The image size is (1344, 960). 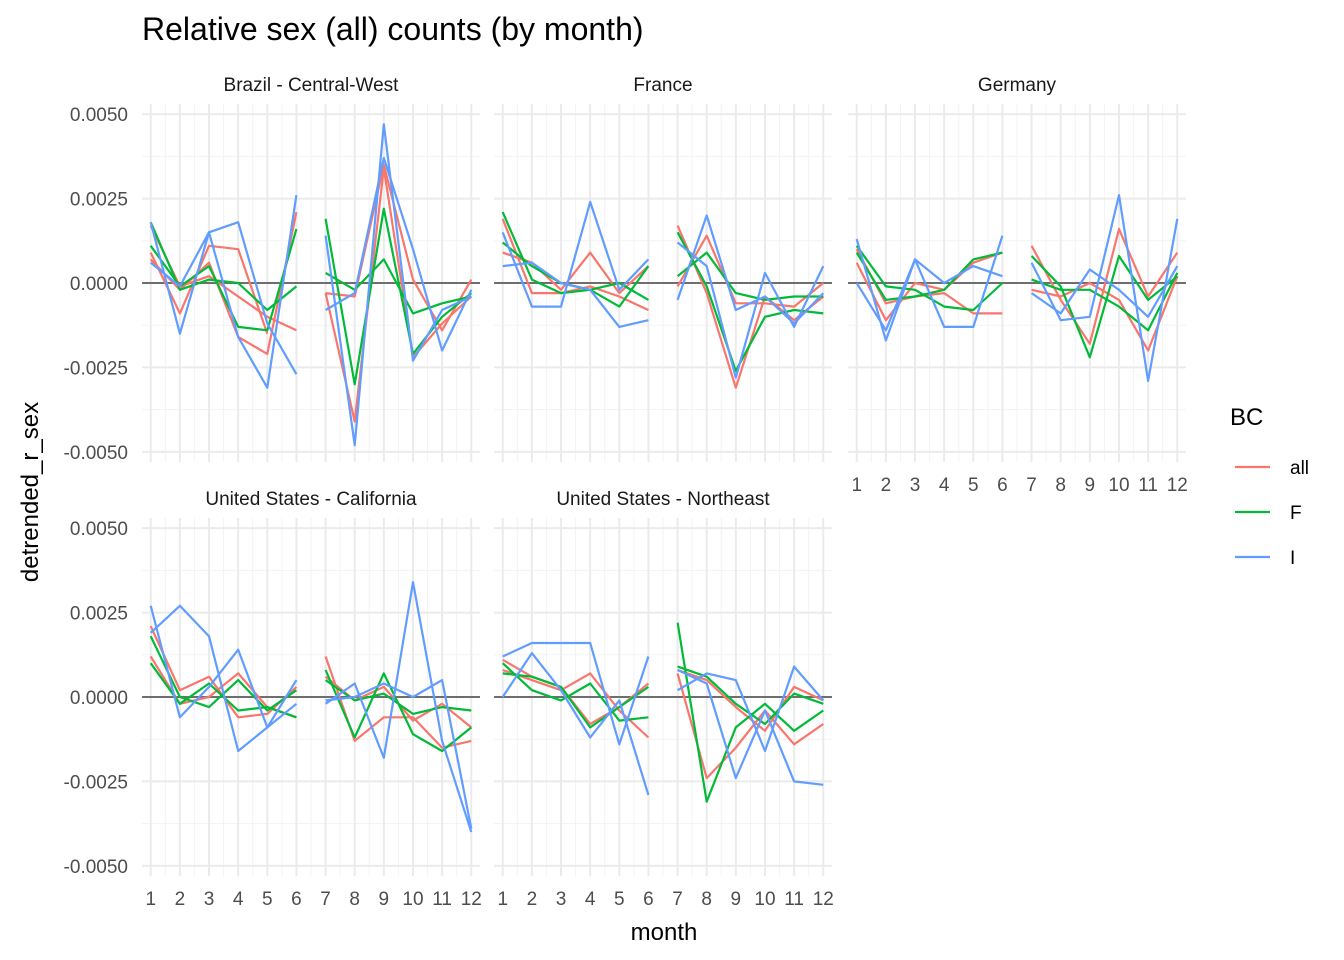 I want to click on legend-title: BC, so click(x=1246, y=417).